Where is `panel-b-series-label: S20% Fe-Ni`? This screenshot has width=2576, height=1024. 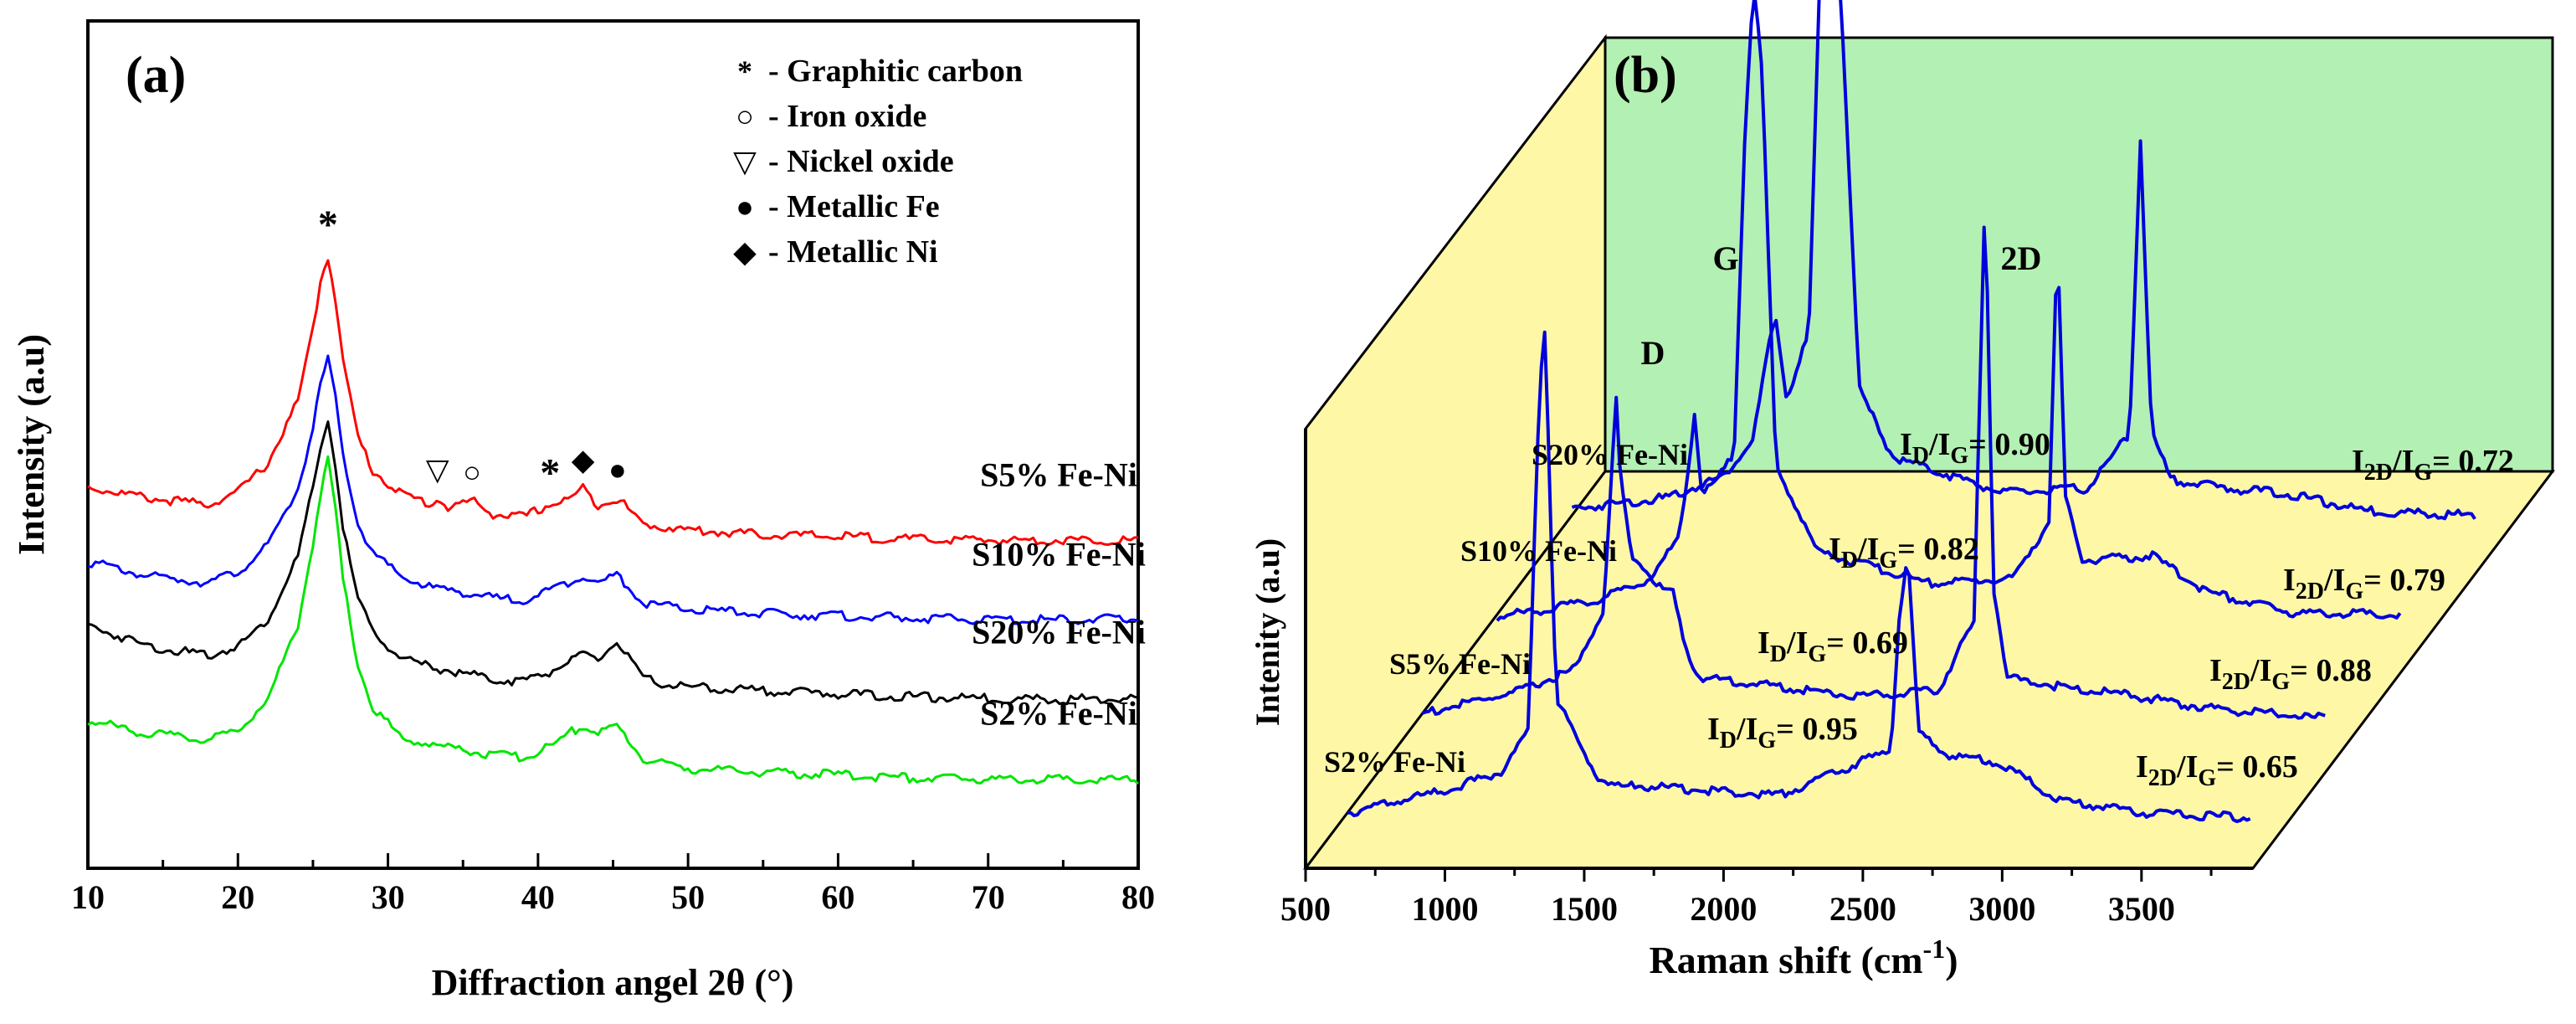
panel-b-series-label: S20% Fe-Ni is located at coordinates (1610, 454).